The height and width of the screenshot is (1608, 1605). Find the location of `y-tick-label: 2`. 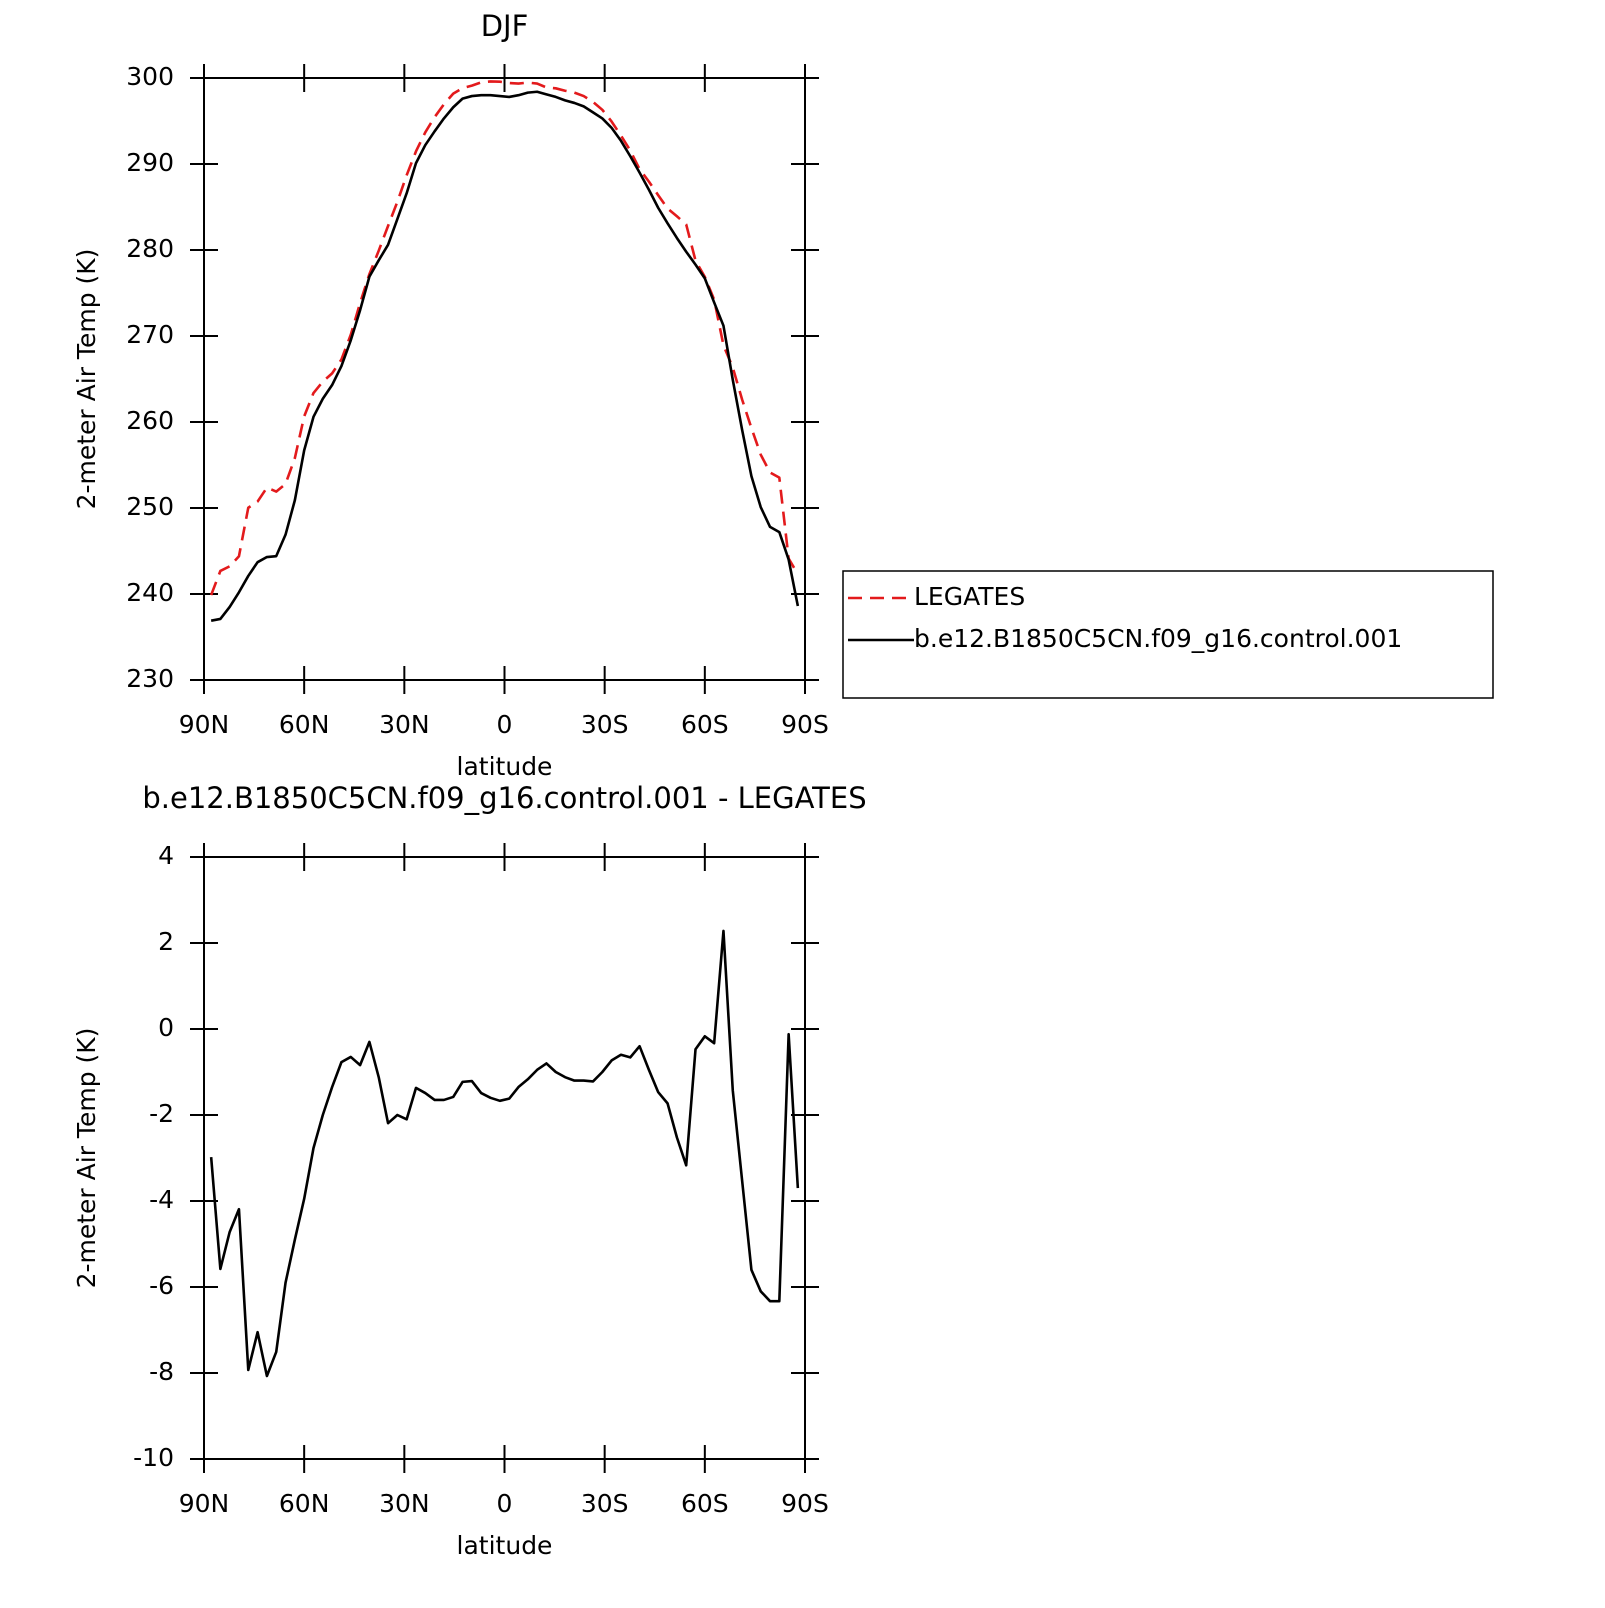

y-tick-label: 2 is located at coordinates (166, 941).